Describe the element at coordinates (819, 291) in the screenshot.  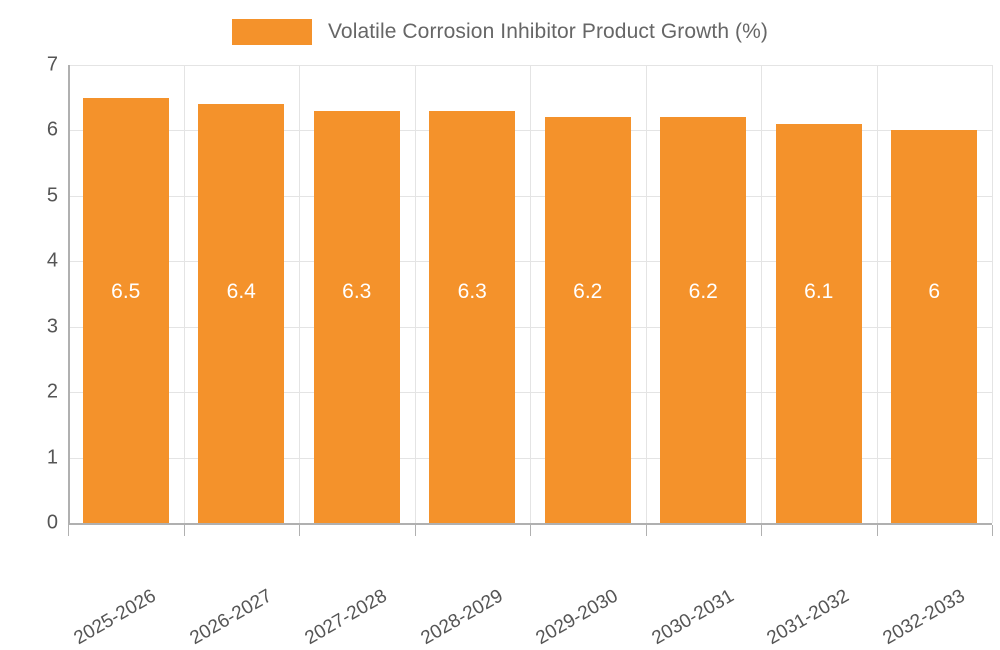
I see `bar-value-label: 6.1` at that location.